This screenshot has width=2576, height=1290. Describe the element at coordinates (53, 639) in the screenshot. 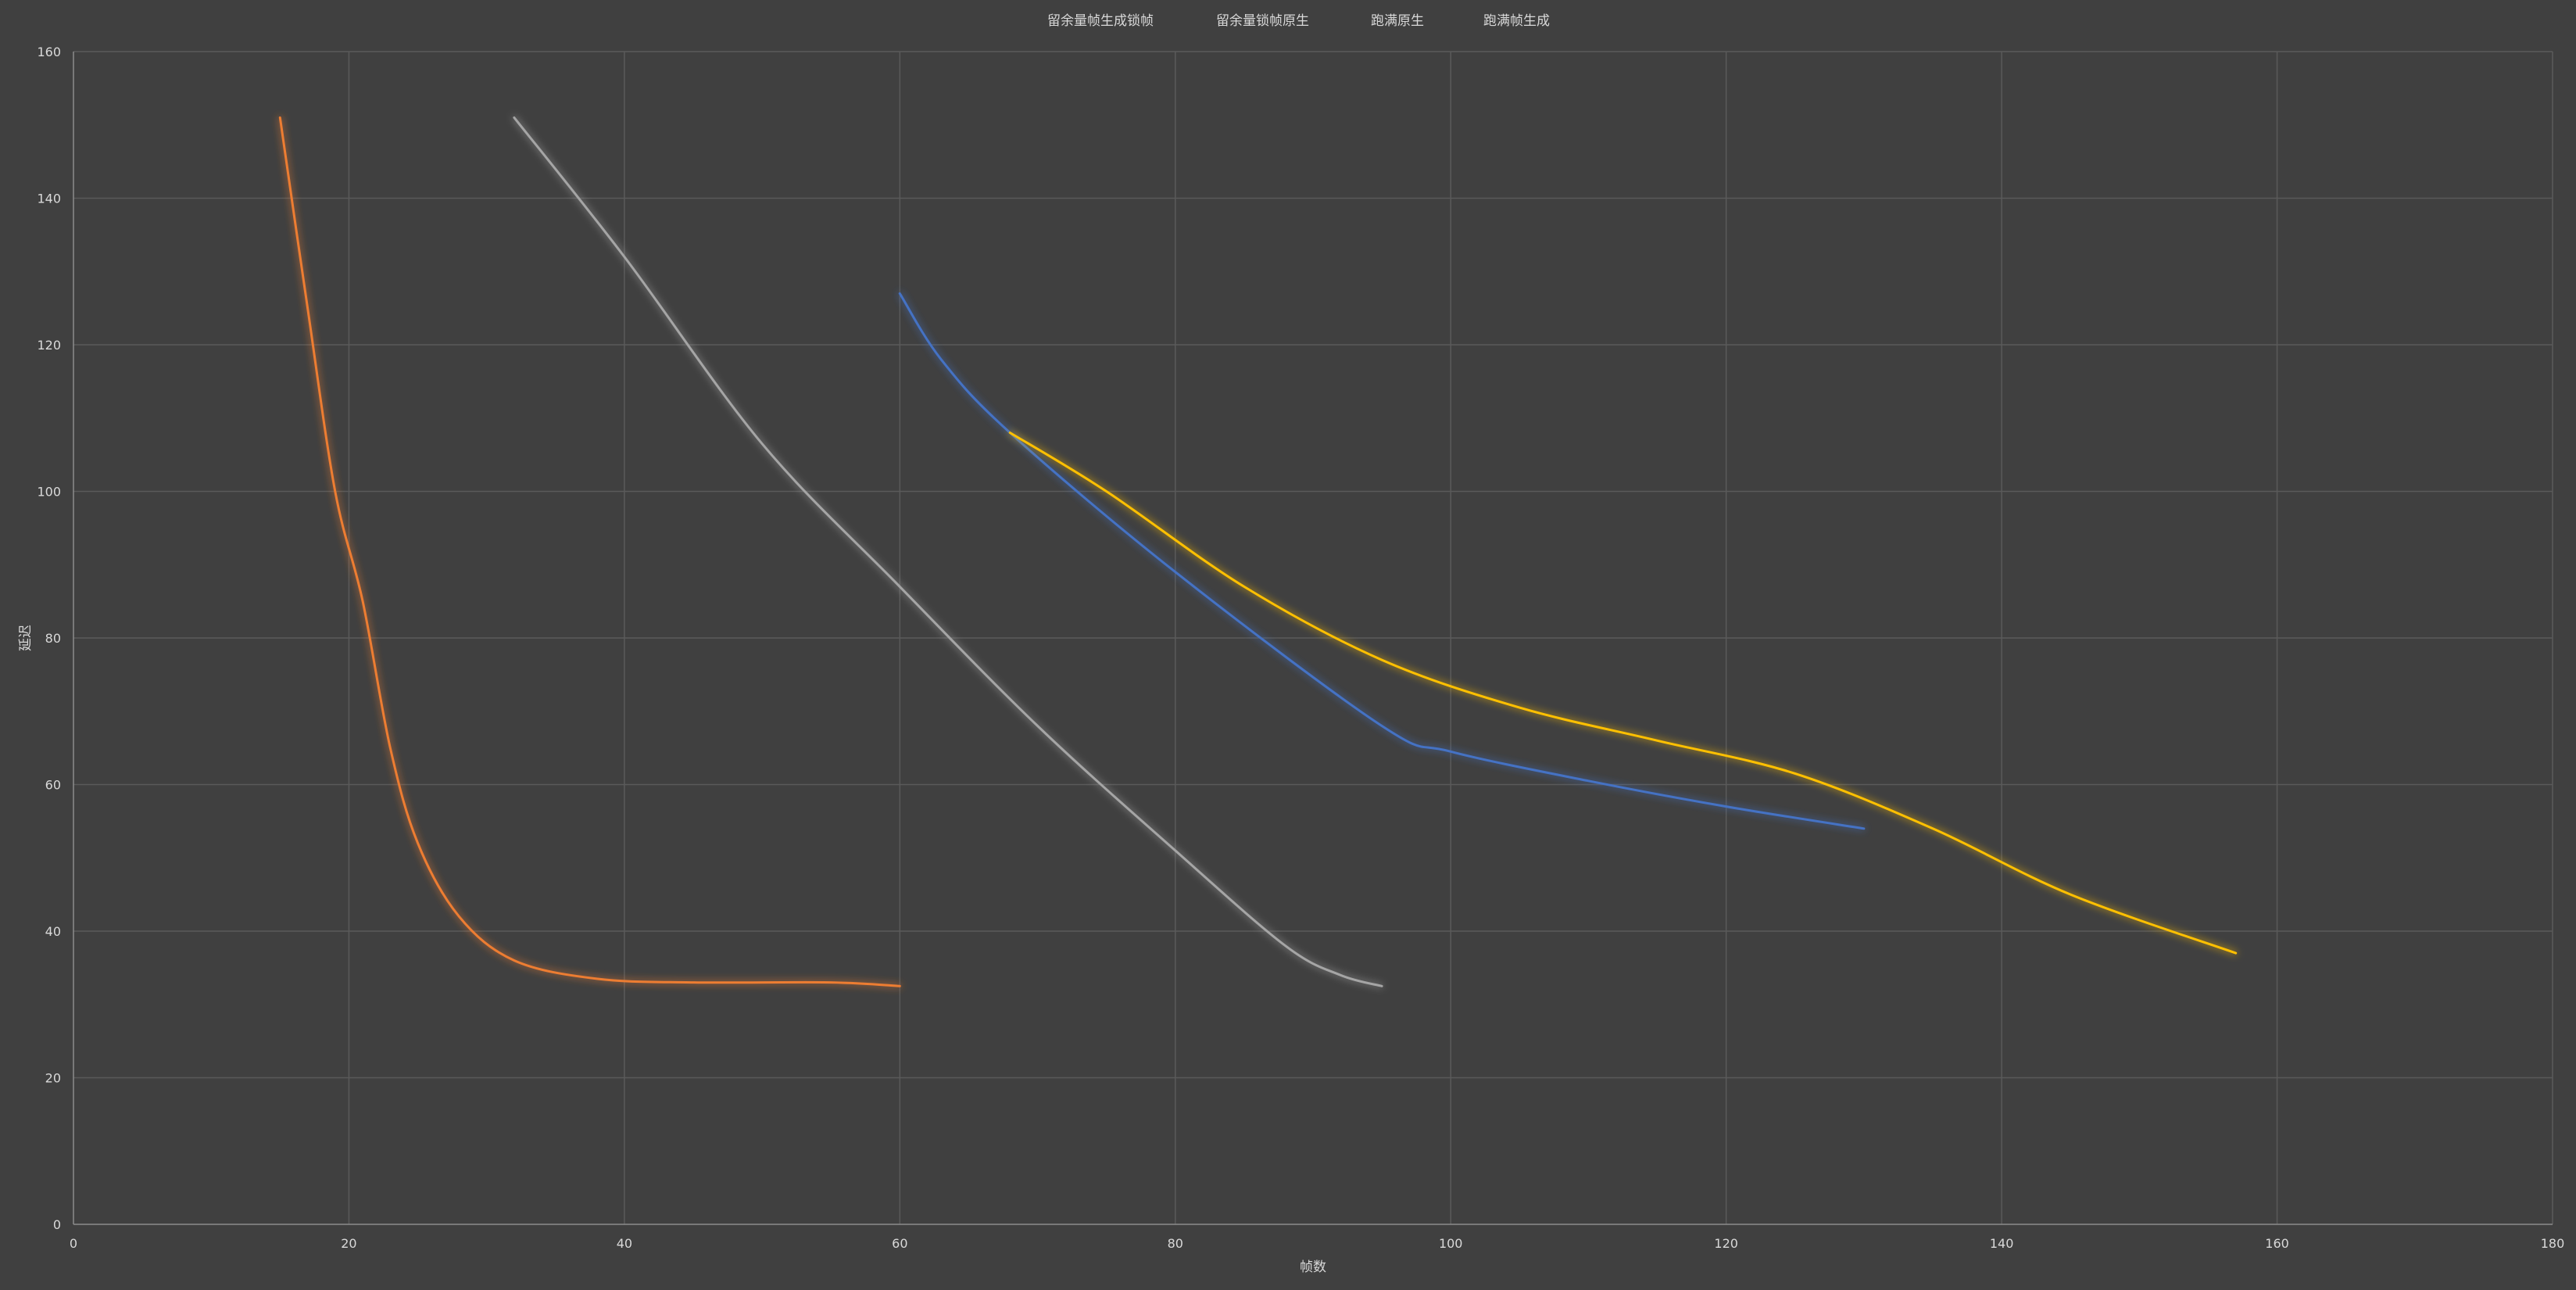

I see `y-tick-label-4: 80` at that location.